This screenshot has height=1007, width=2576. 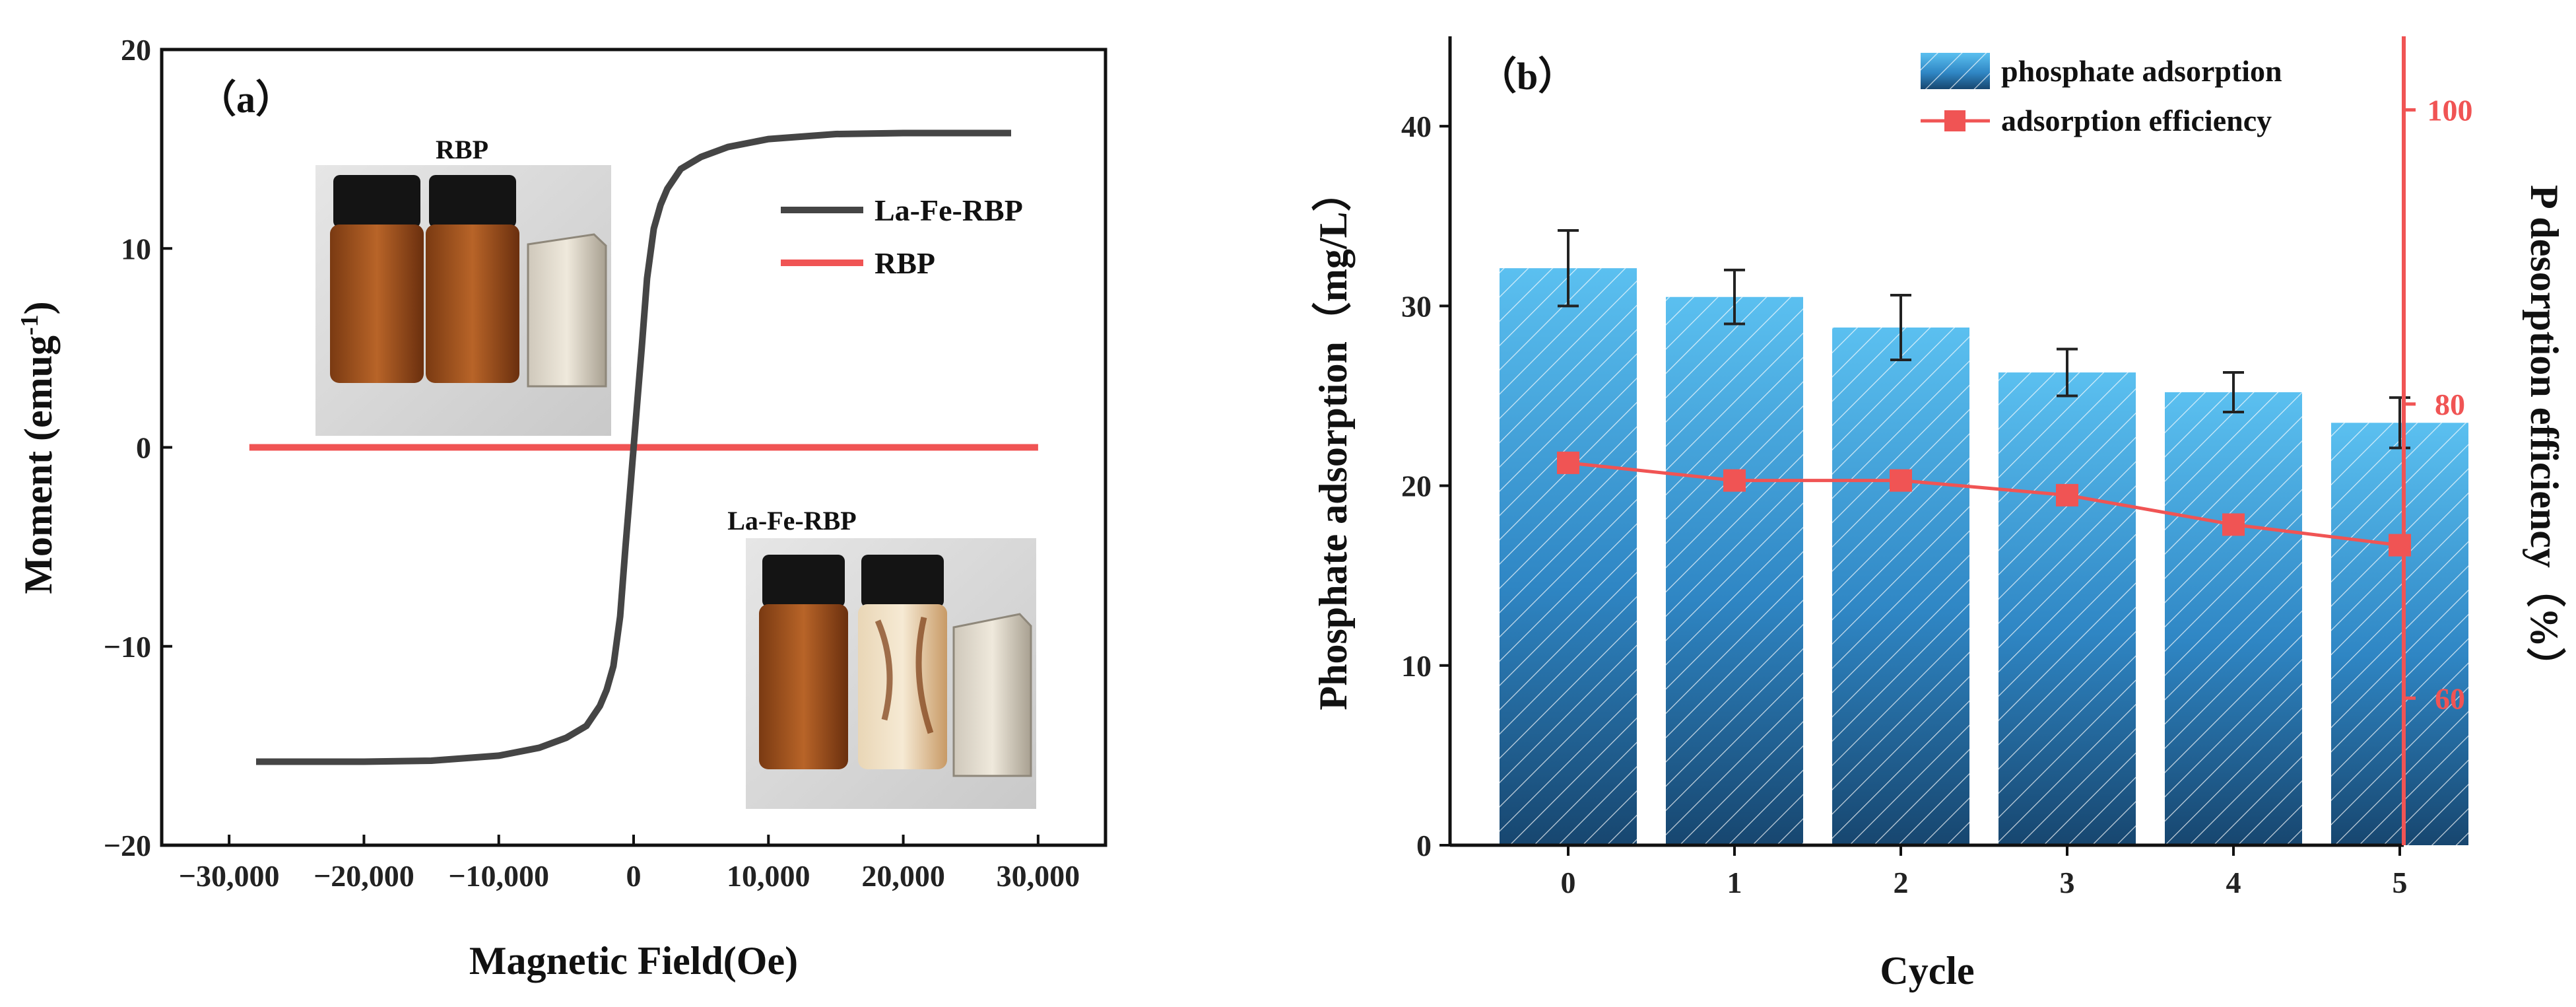 I want to click on panel-label-b: （b）, so click(x=1527, y=76).